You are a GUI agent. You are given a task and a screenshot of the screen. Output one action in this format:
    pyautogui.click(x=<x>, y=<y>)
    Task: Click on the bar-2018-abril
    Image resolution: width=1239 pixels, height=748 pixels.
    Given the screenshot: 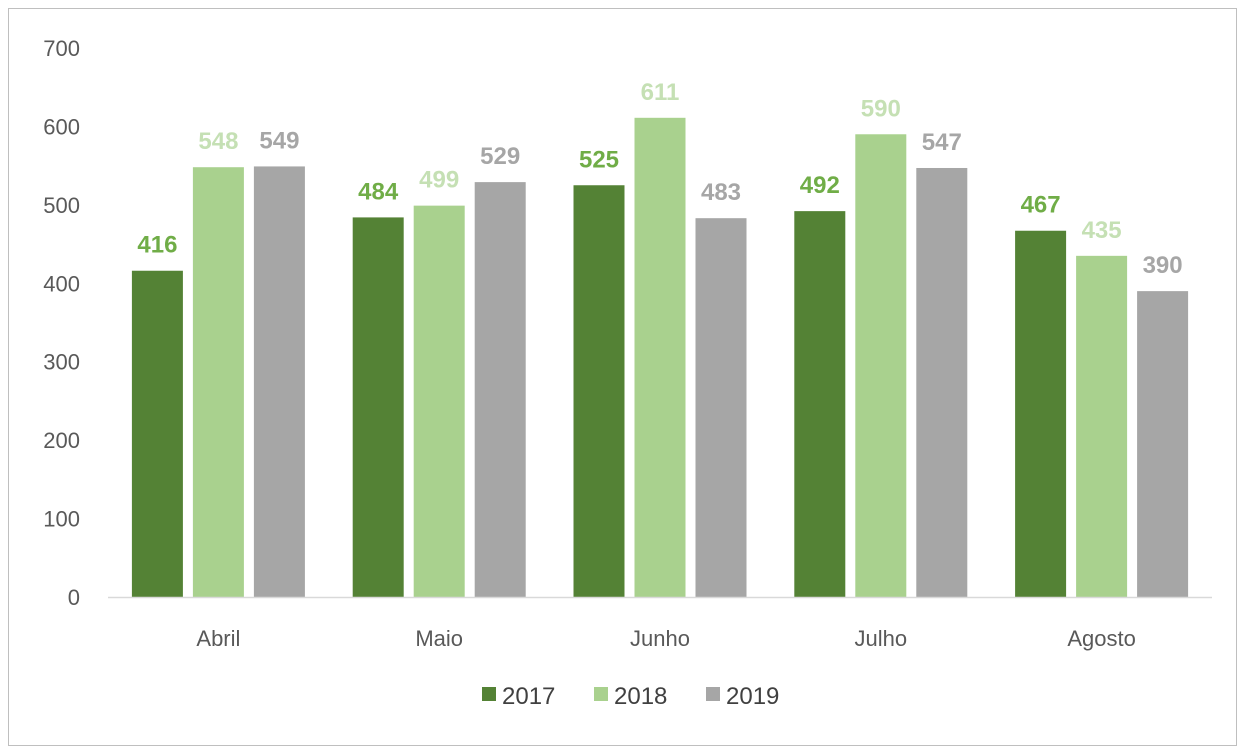 What is the action you would take?
    pyautogui.click(x=218, y=382)
    